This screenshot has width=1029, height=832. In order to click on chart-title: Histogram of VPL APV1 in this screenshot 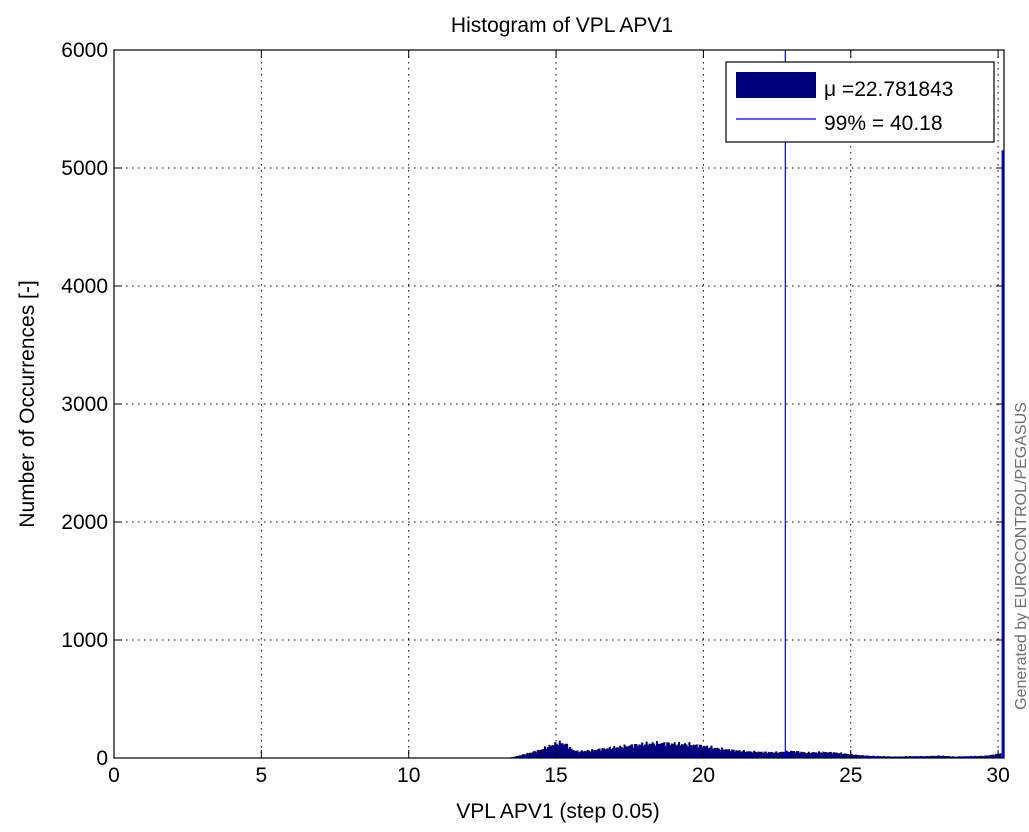, I will do `click(562, 25)`.